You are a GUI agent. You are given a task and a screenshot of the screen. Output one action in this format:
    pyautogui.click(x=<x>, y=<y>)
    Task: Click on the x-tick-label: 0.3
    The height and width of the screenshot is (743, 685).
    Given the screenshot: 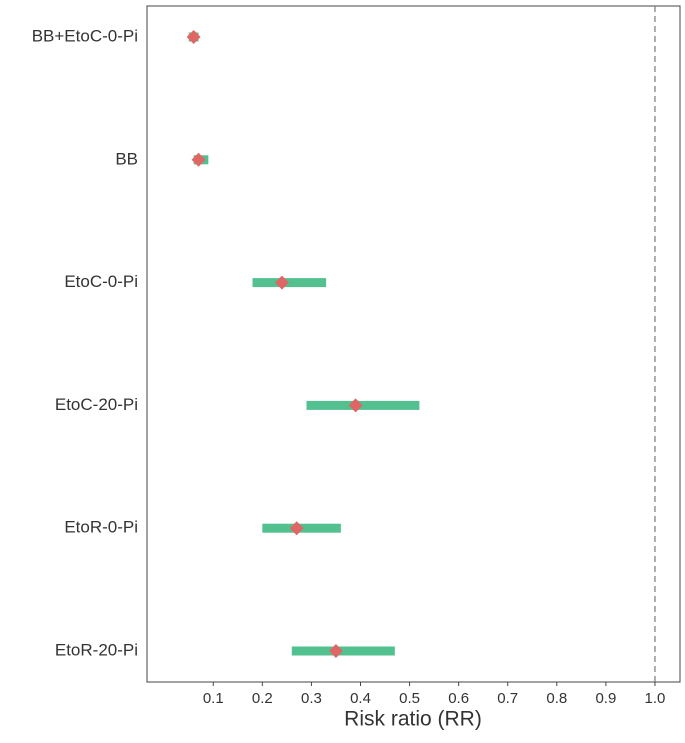 What is the action you would take?
    pyautogui.click(x=311, y=698)
    